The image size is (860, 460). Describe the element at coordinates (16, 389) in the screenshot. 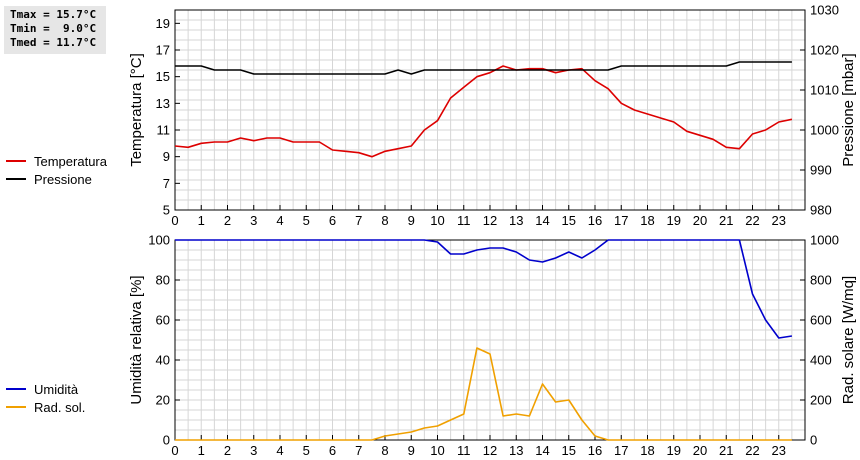

I see `legend-swatch-umidita` at that location.